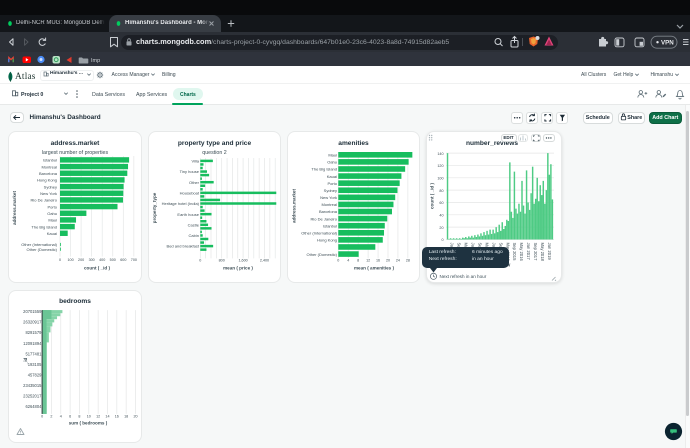  What do you see at coordinates (126, 417) in the screenshot?
I see `svg-text: 18` at bounding box center [126, 417].